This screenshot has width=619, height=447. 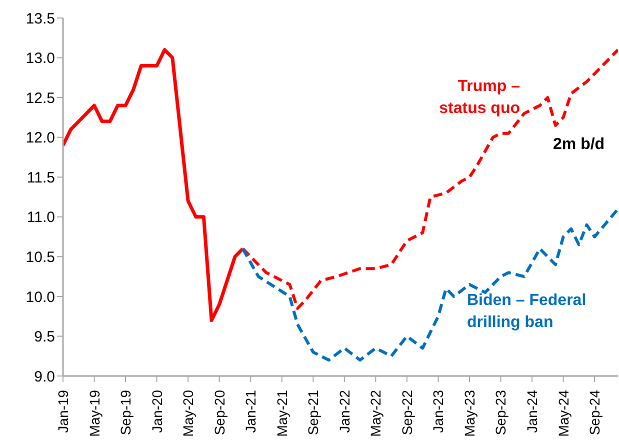 I want to click on y-tick-label: 10.5, so click(x=40, y=257).